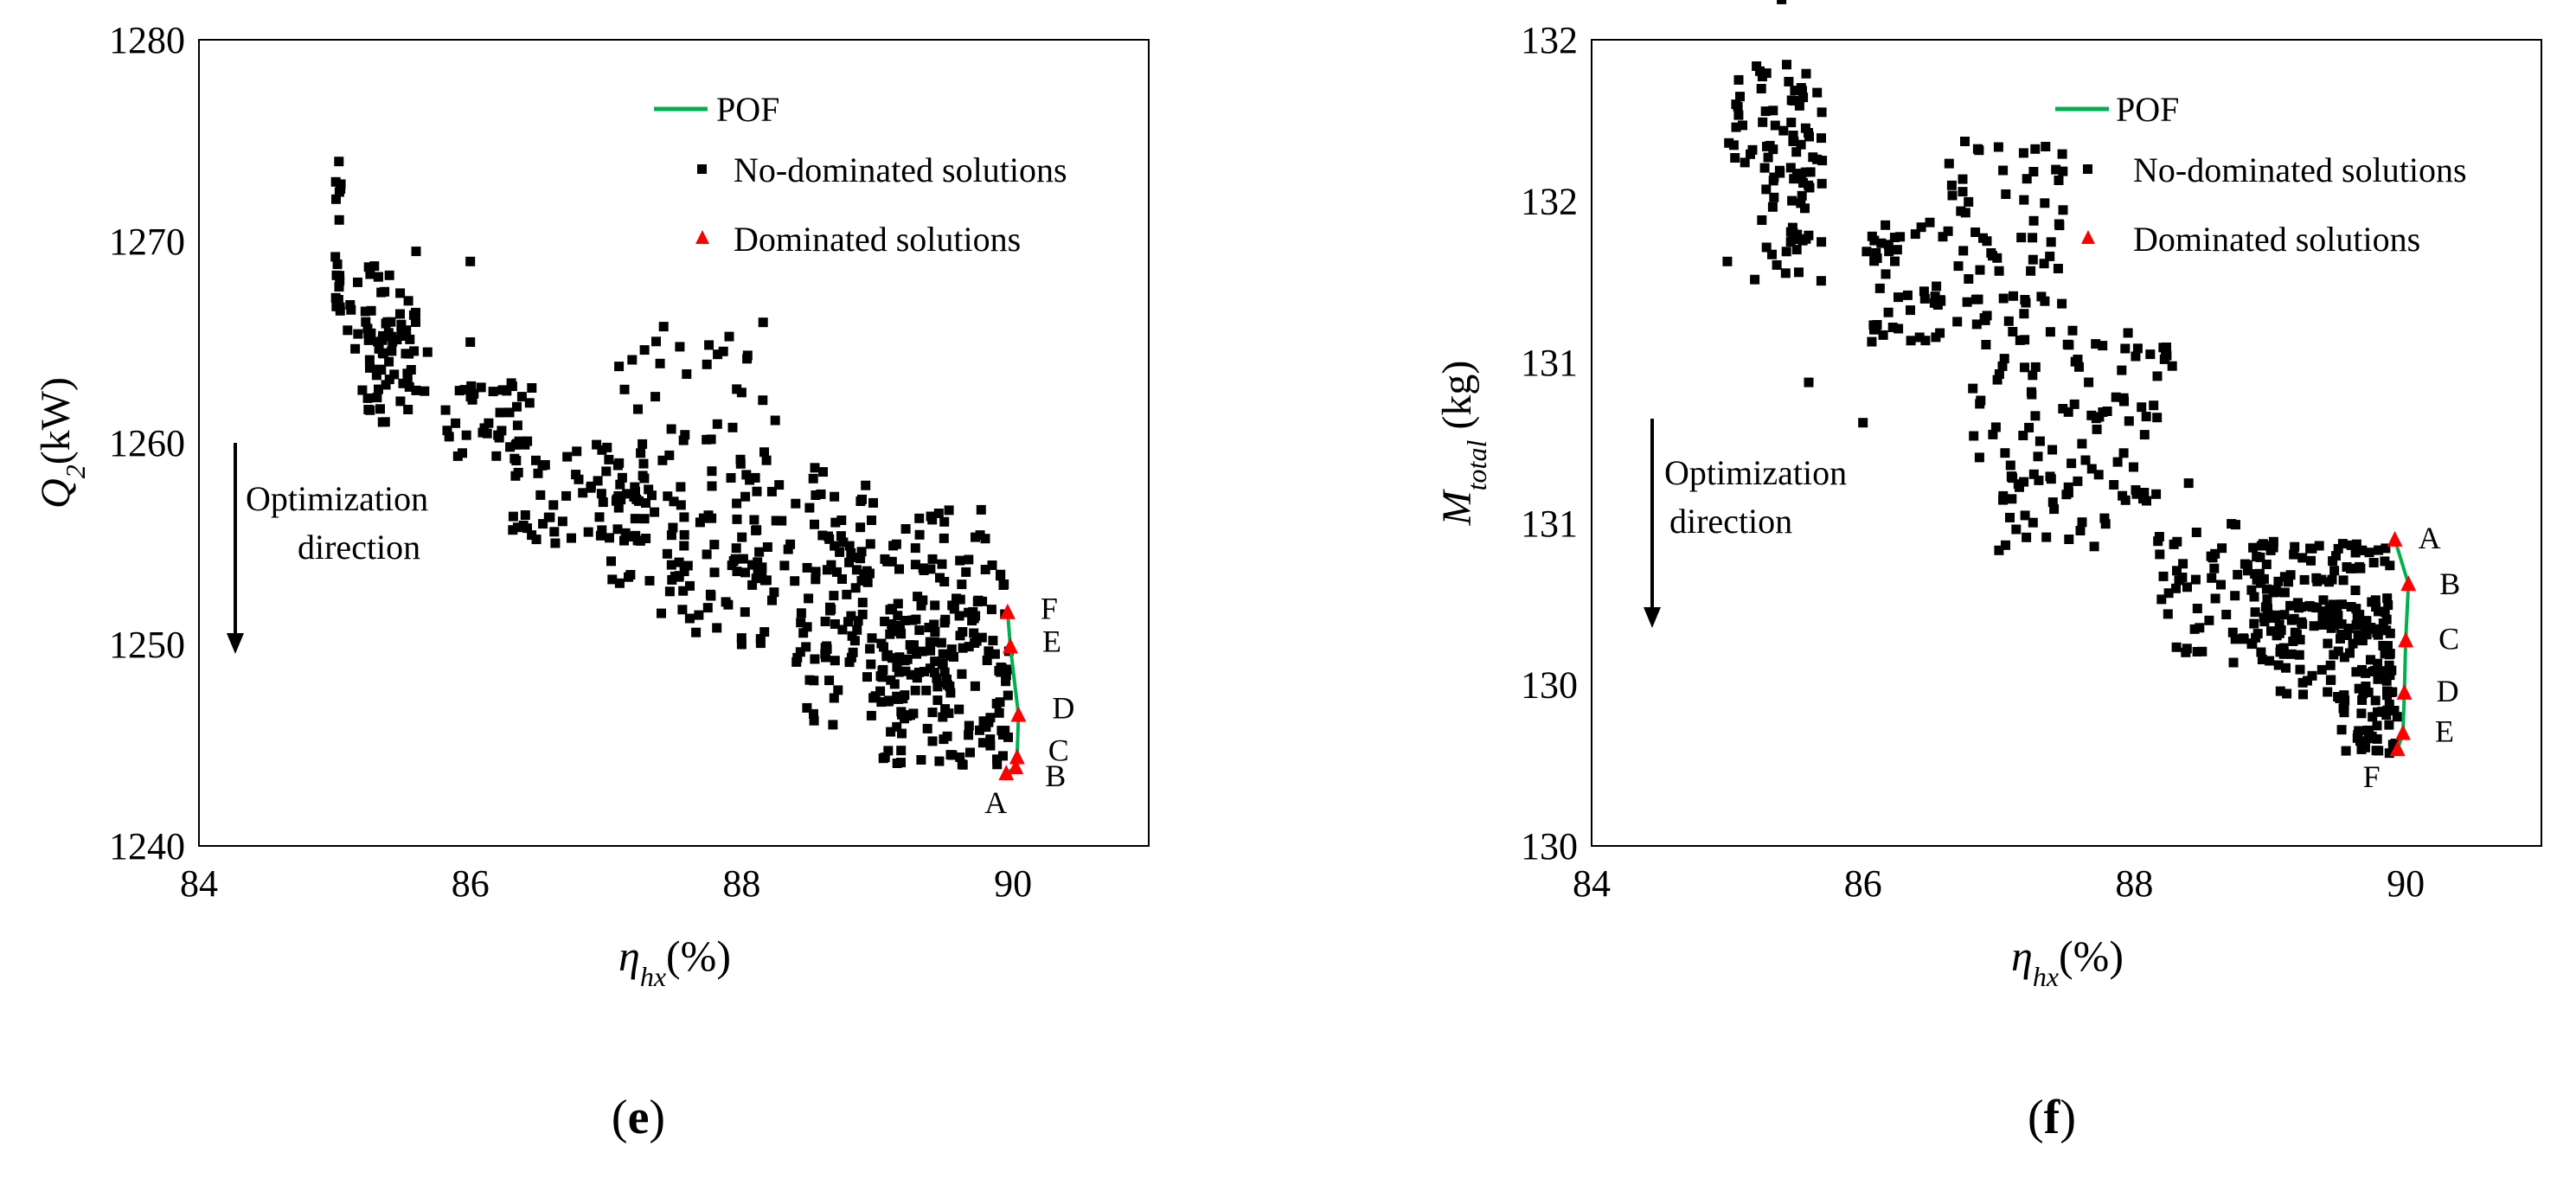  Describe the element at coordinates (1049, 609) in the screenshot. I see `point-label-f: F` at that location.